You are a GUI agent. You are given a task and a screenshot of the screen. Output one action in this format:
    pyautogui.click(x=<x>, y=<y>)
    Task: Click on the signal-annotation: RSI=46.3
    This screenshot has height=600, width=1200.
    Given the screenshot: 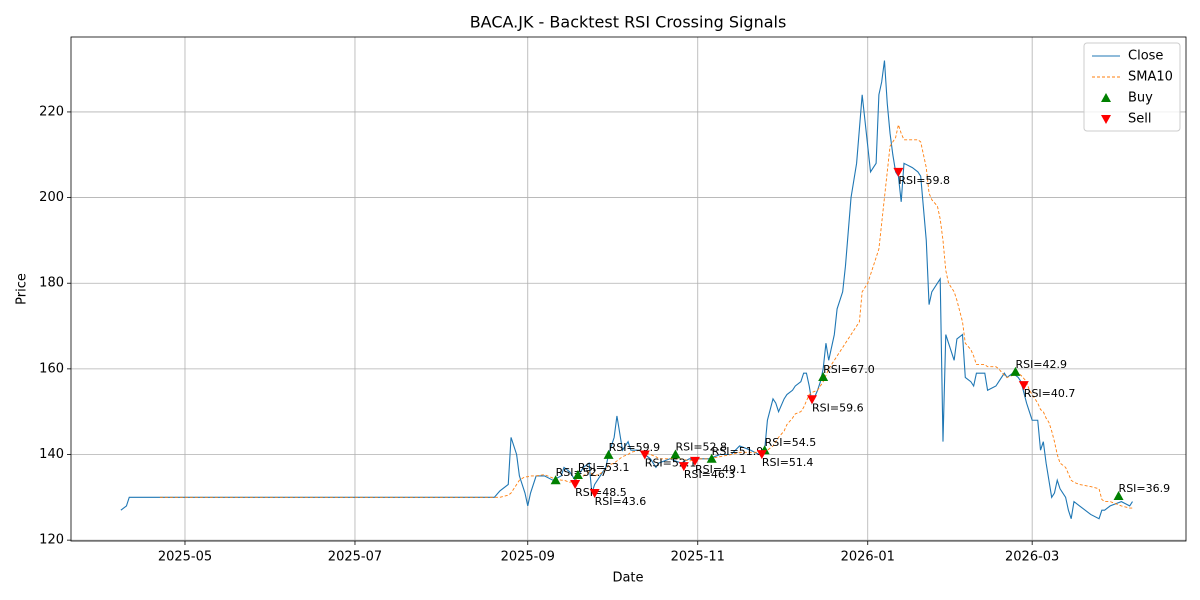 What is the action you would take?
    pyautogui.click(x=710, y=474)
    